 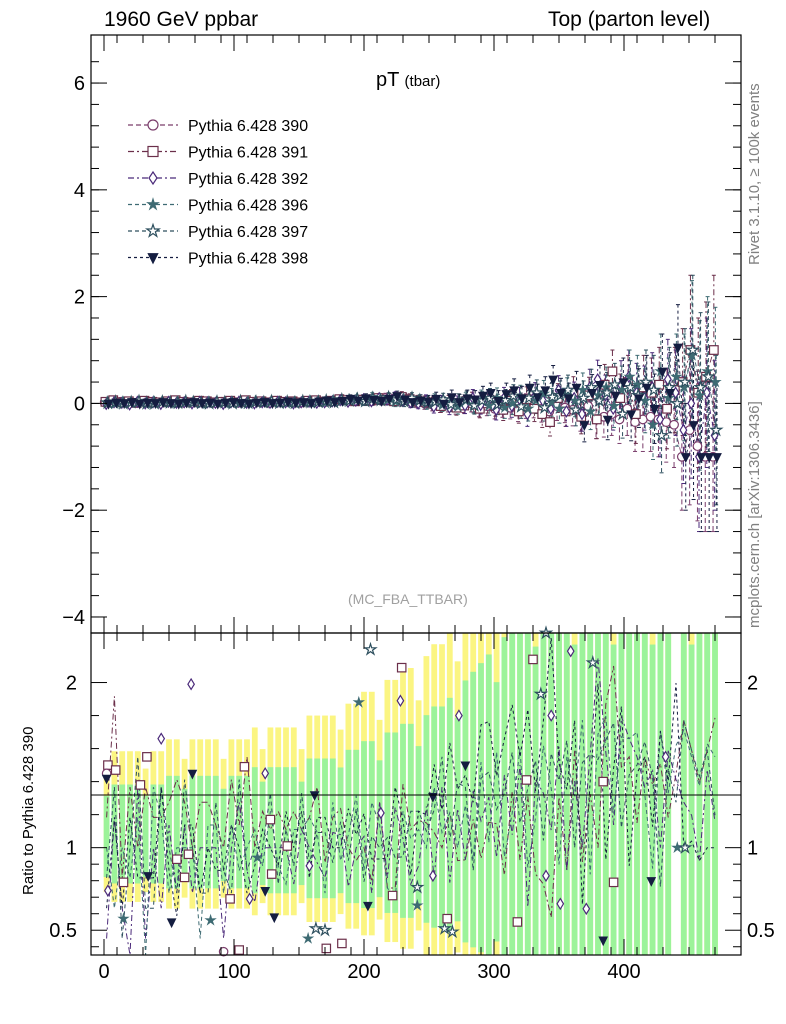 What do you see at coordinates (623, 972) in the screenshot?
I see `x-tick-label: 400` at bounding box center [623, 972].